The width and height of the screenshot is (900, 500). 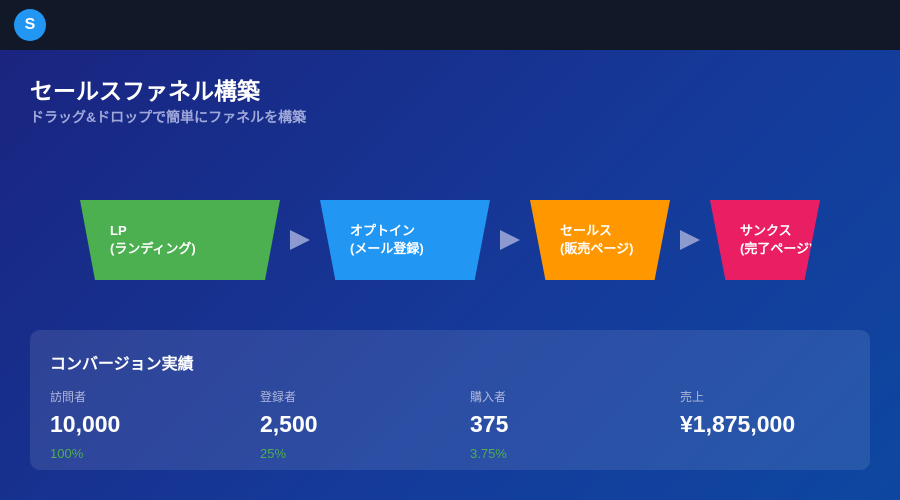 I want to click on page-title: セールスファネル構築, so click(x=145, y=91).